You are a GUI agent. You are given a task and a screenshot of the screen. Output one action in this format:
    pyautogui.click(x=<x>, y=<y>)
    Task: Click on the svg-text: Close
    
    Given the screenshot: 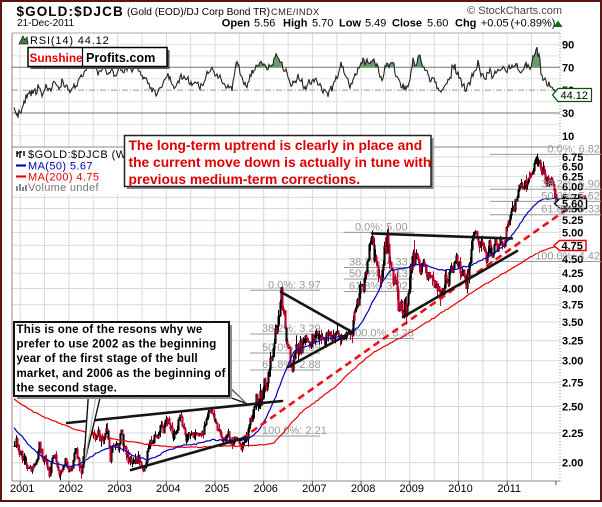 What is the action you would take?
    pyautogui.click(x=407, y=24)
    